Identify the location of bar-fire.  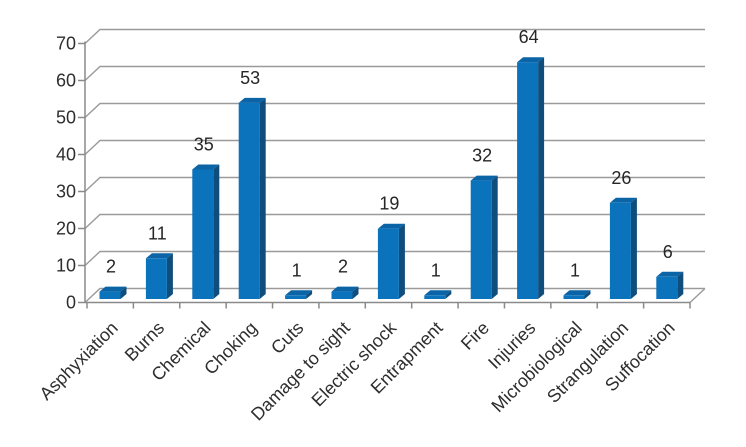
(484, 237).